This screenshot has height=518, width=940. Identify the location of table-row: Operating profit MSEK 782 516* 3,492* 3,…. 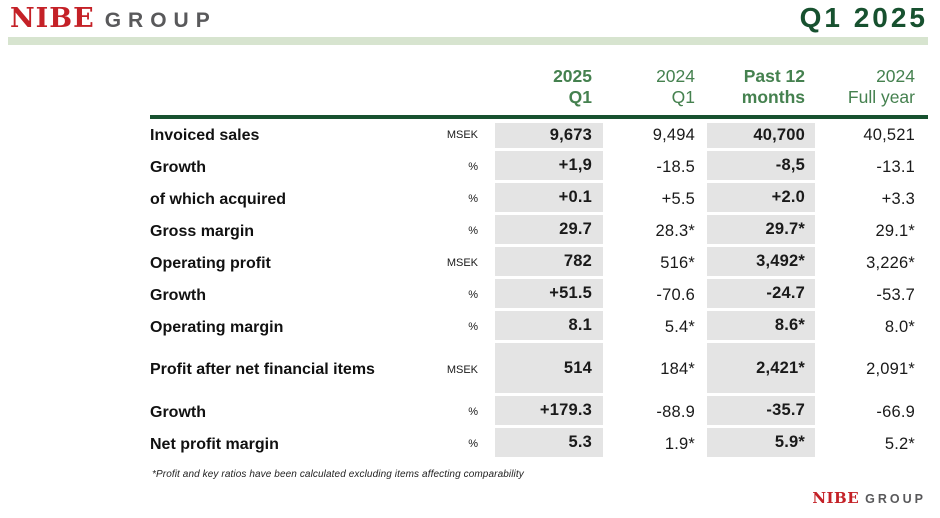
(539, 263).